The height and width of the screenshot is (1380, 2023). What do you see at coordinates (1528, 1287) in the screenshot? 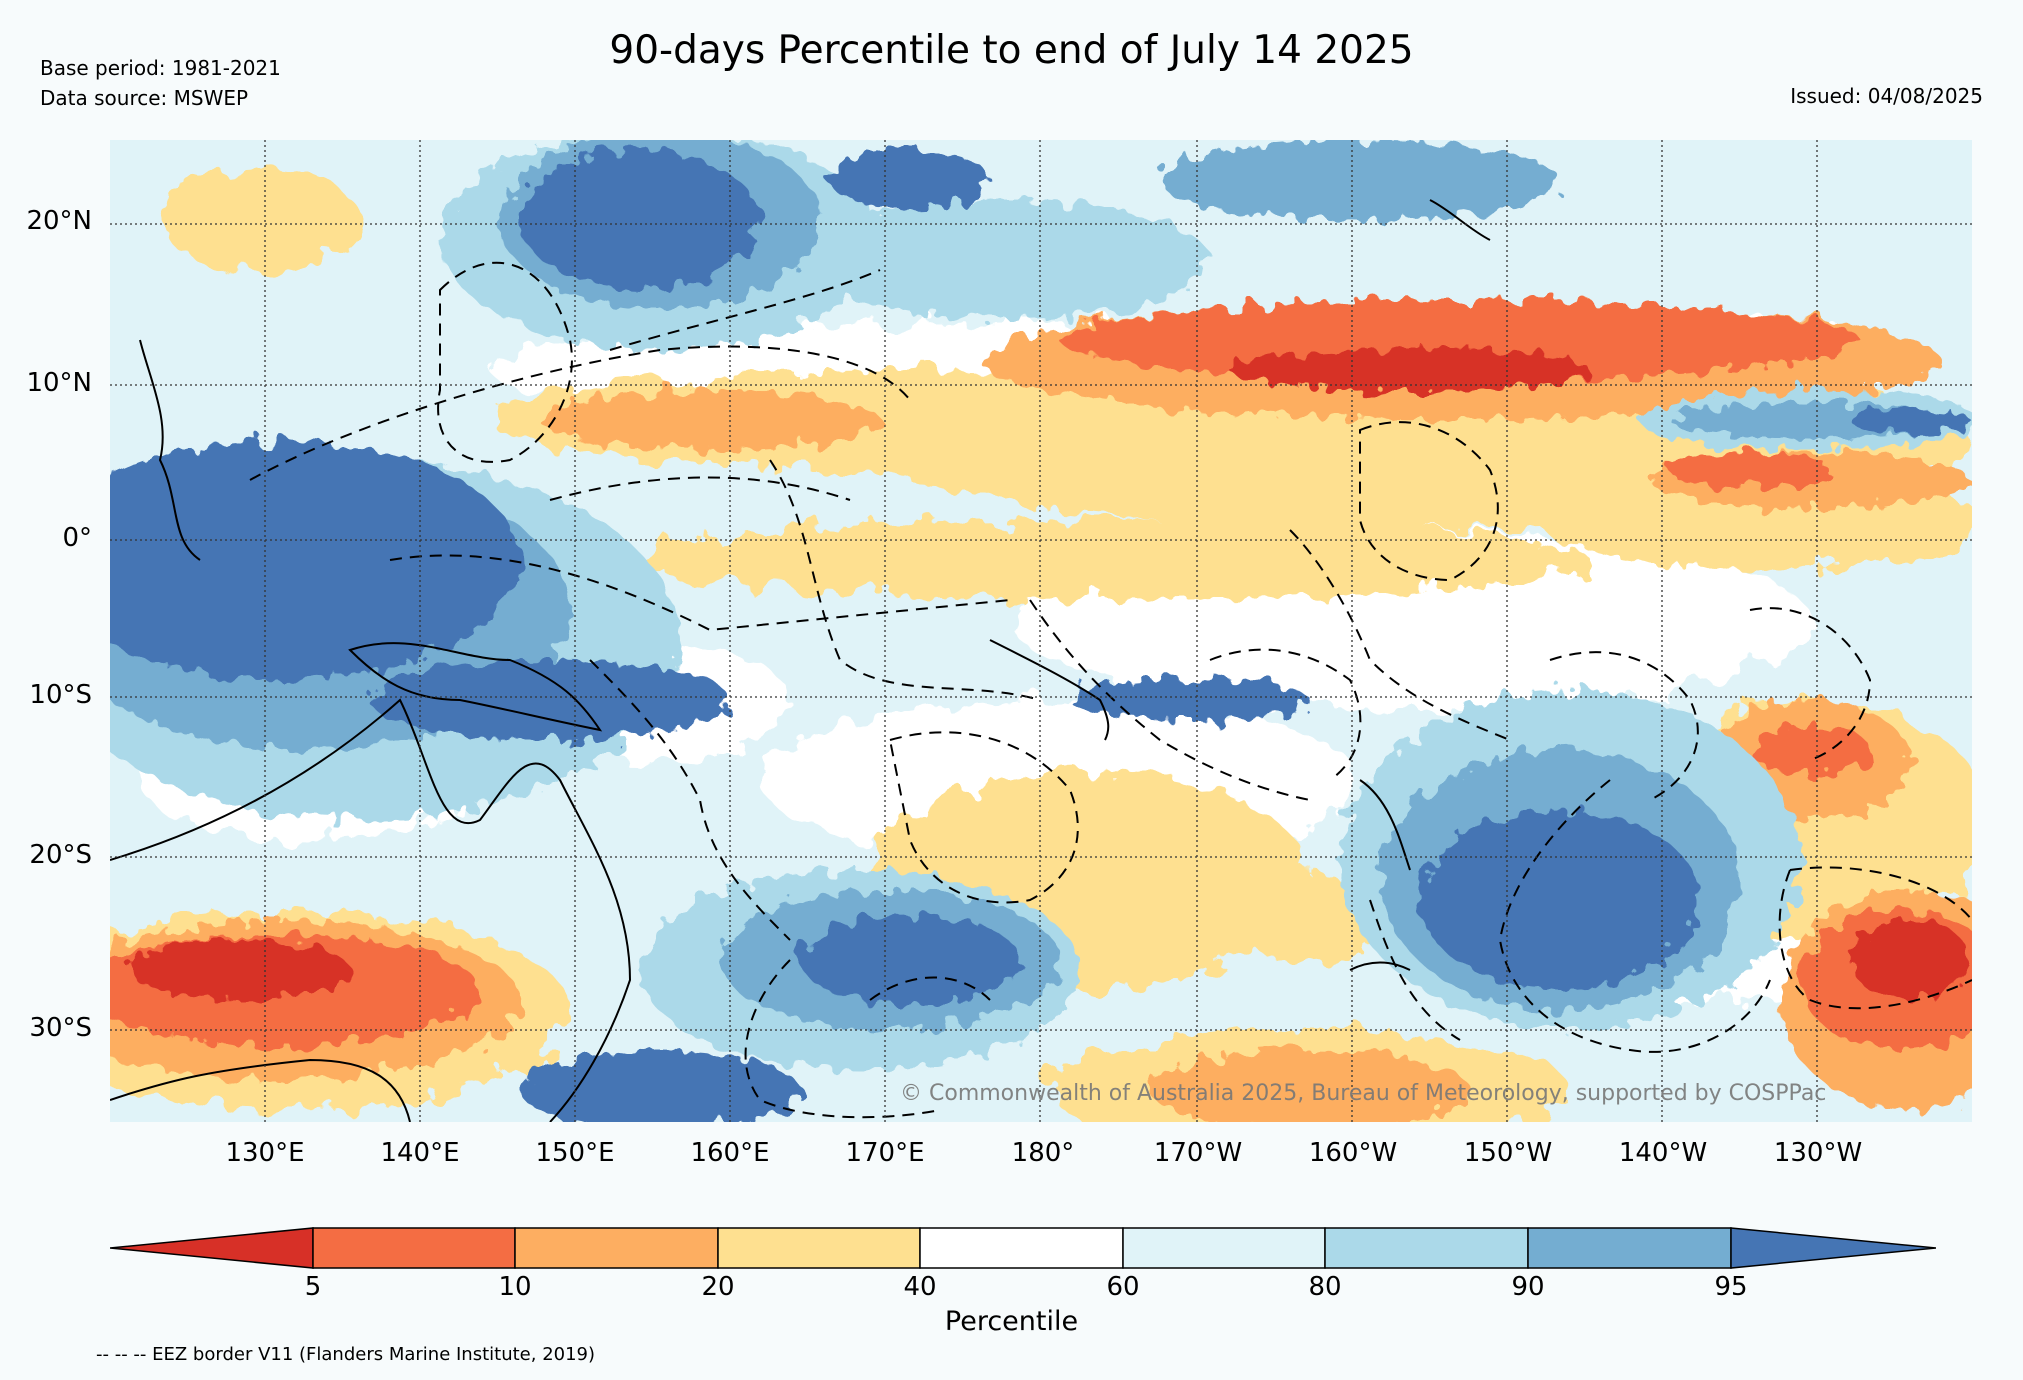
I see `colorbar-tick-90: 90` at bounding box center [1528, 1287].